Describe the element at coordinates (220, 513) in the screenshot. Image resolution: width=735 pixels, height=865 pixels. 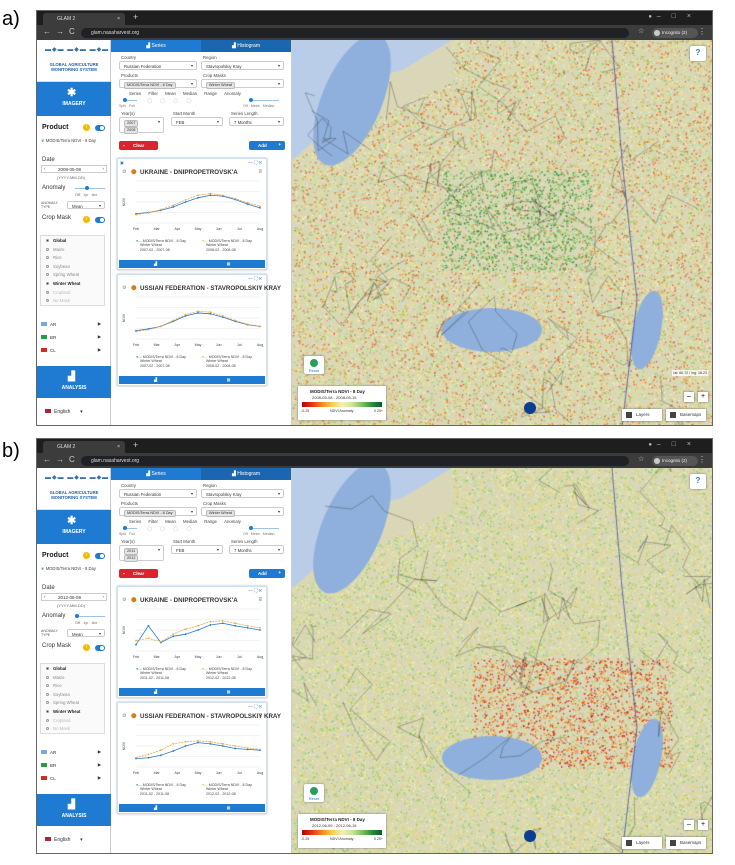
I see `crop-mask-chip: Winter Wheat` at that location.